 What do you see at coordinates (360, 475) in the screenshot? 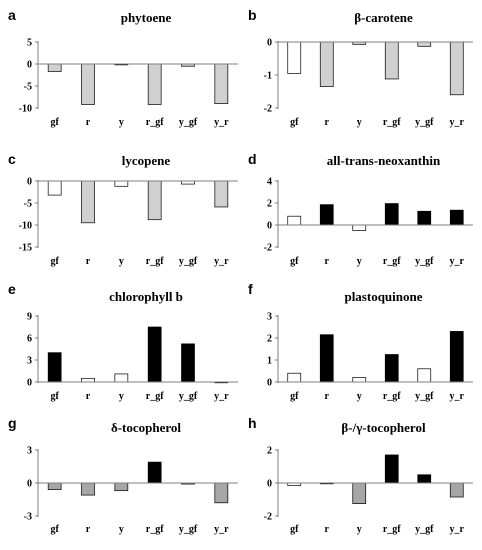
I see `panel-h: h β-/γ-tocopherol 2 0 -2 gf r y r_gf y_gf y_r` at bounding box center [360, 475].